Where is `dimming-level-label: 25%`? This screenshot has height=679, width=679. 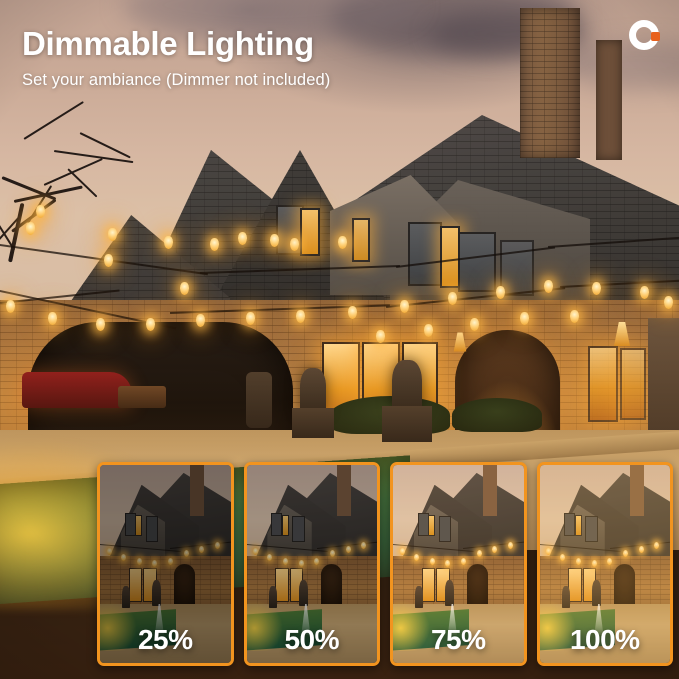
dimming-level-label: 25% is located at coordinates (165, 639).